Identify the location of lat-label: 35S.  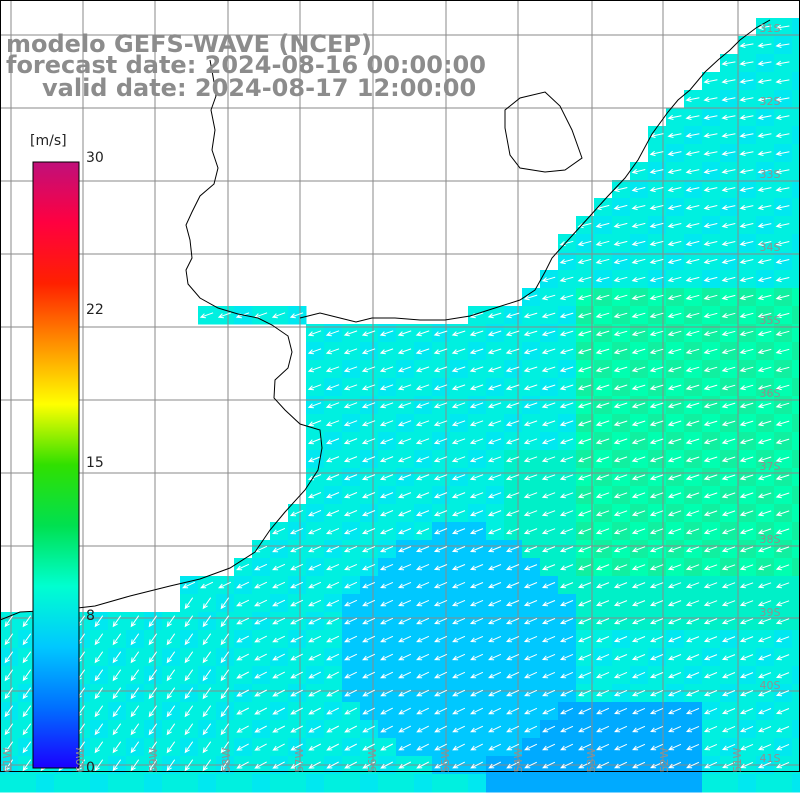
(770, 320).